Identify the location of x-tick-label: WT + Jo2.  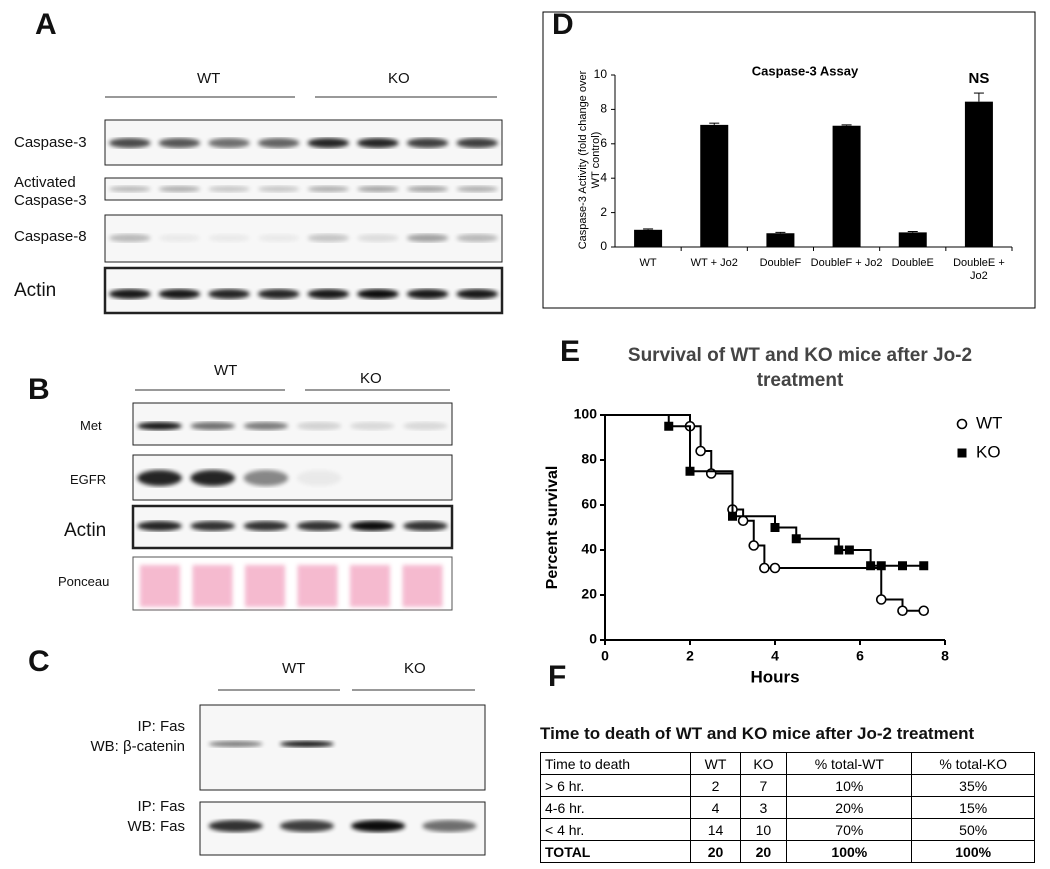
(714, 263).